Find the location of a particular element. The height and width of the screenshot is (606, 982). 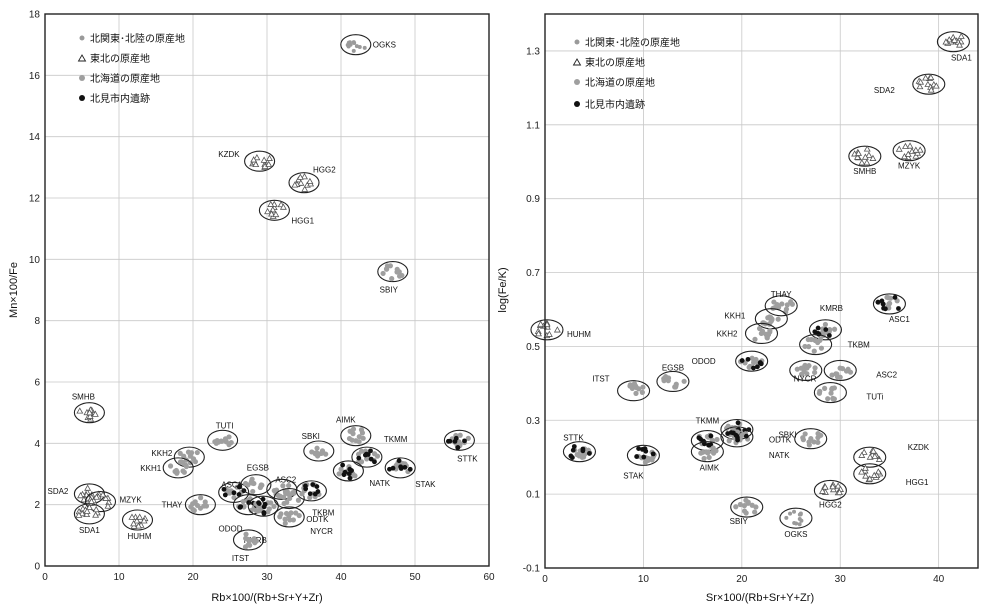

cluster-nycr: NYCR is located at coordinates (303, 521).